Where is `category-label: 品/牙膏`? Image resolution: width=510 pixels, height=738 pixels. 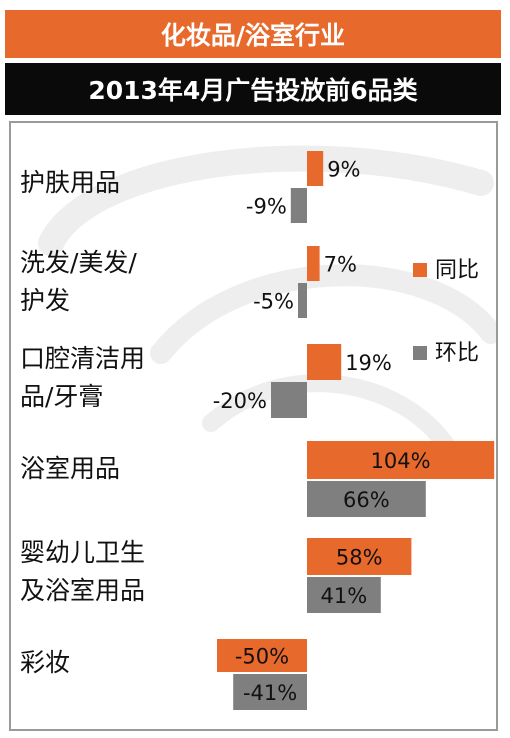
category-label: 品/牙膏 is located at coordinates (61, 396).